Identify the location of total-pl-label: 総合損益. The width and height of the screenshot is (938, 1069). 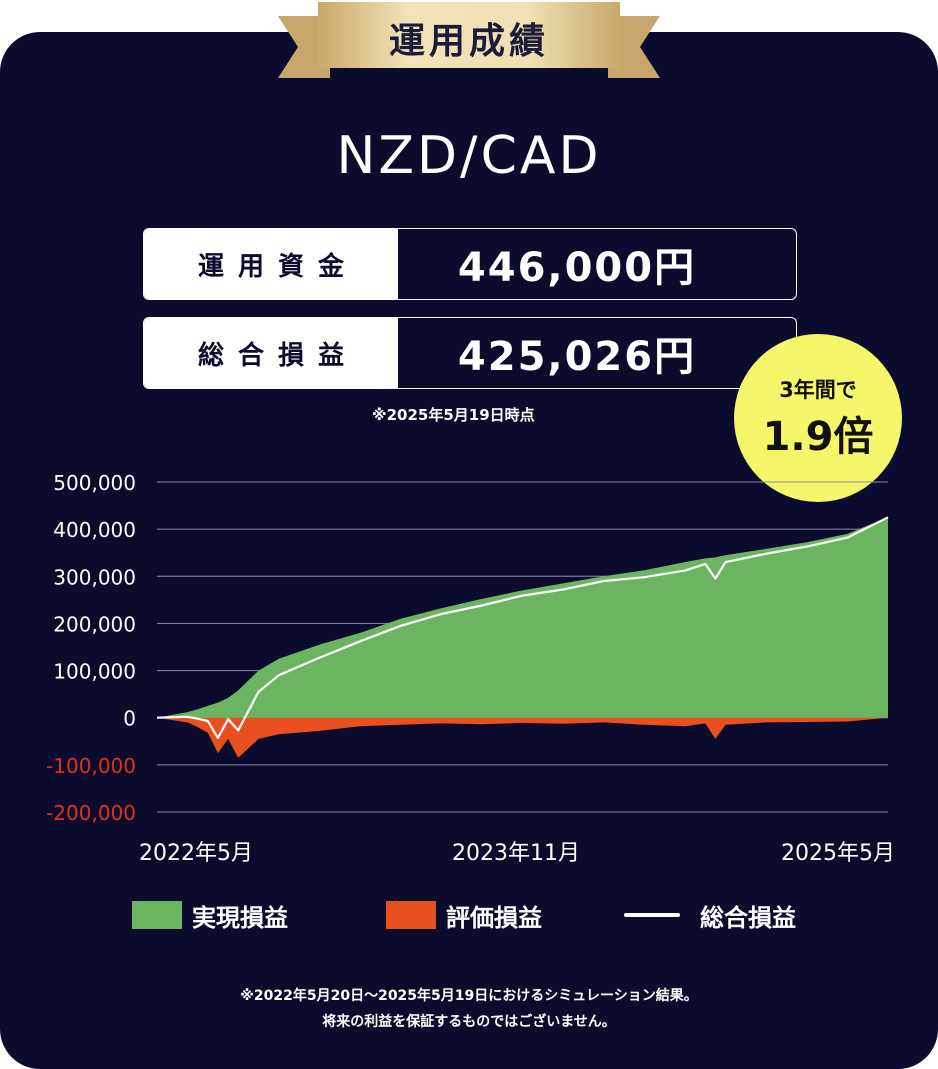
(271, 353).